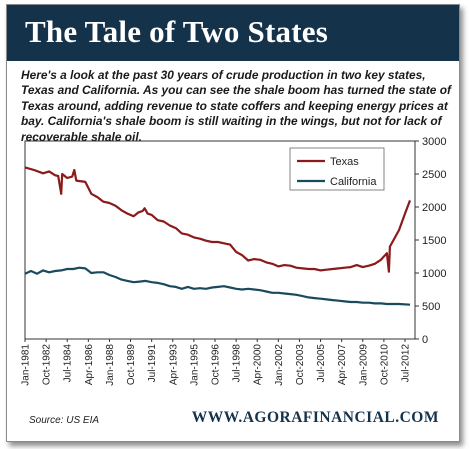 This screenshot has width=470, height=449. What do you see at coordinates (315, 417) in the screenshot?
I see `website-link: WWW.AGORAFINANCIAL.COM` at bounding box center [315, 417].